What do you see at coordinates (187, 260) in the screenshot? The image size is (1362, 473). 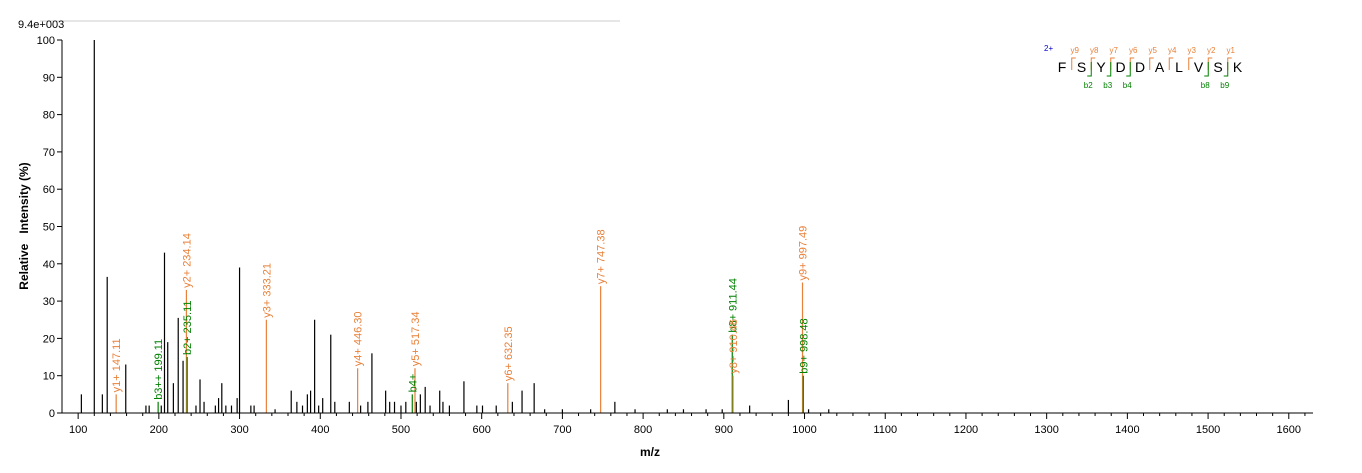 I see `peak-label: y2+ 234.14` at bounding box center [187, 260].